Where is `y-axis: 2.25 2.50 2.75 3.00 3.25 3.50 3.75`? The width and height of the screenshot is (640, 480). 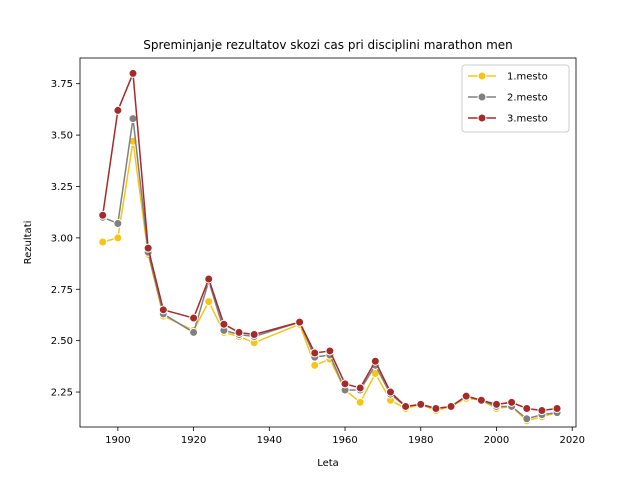 y-axis: 2.25 2.50 2.75 3.00 3.25 3.50 3.75 is located at coordinates (65, 239).